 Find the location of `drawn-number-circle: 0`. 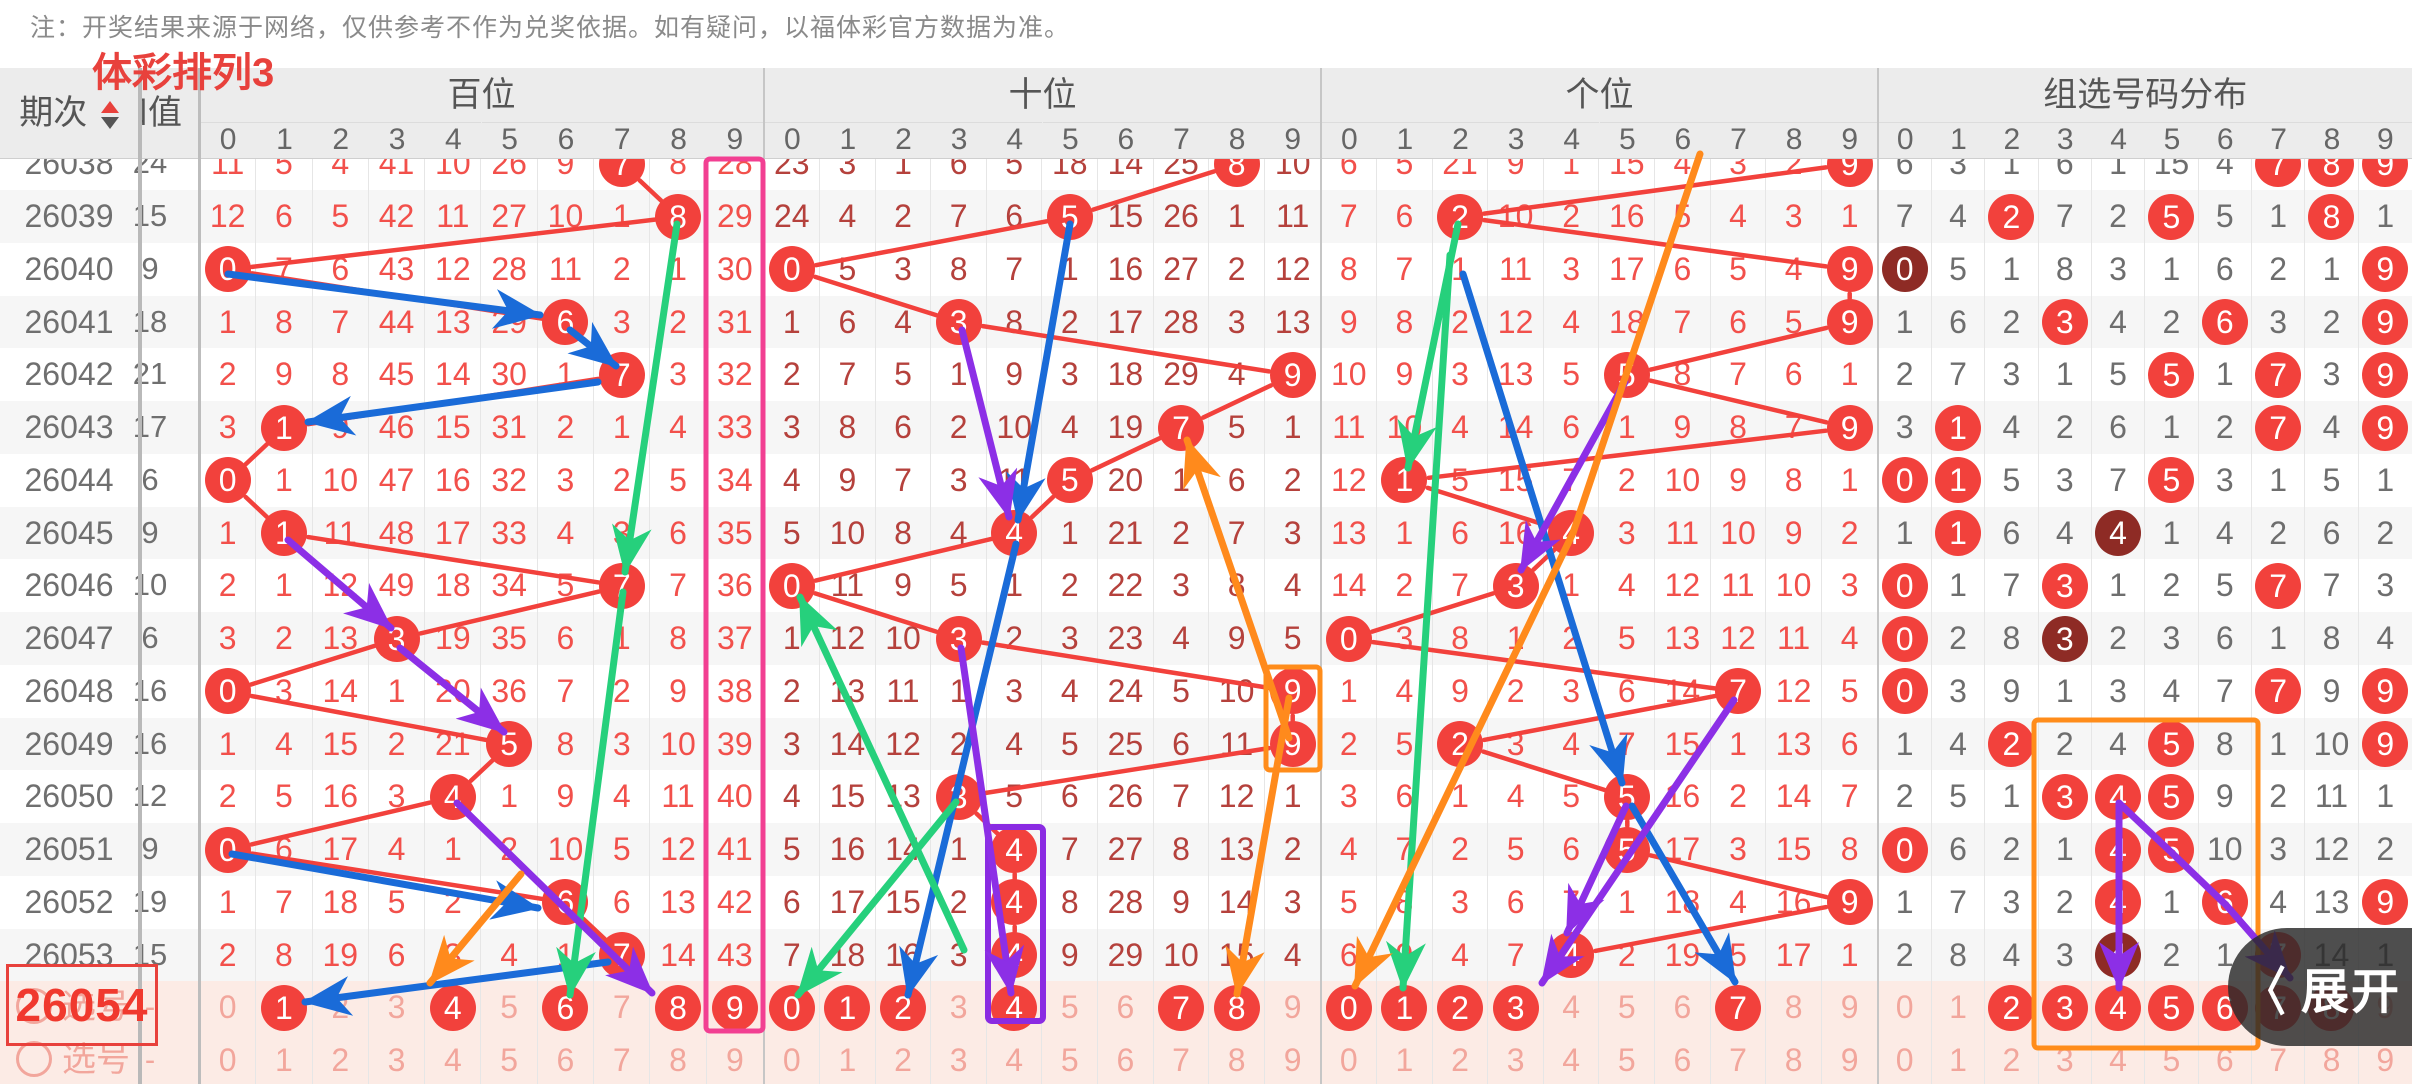

drawn-number-circle: 0 is located at coordinates (1904, 691).